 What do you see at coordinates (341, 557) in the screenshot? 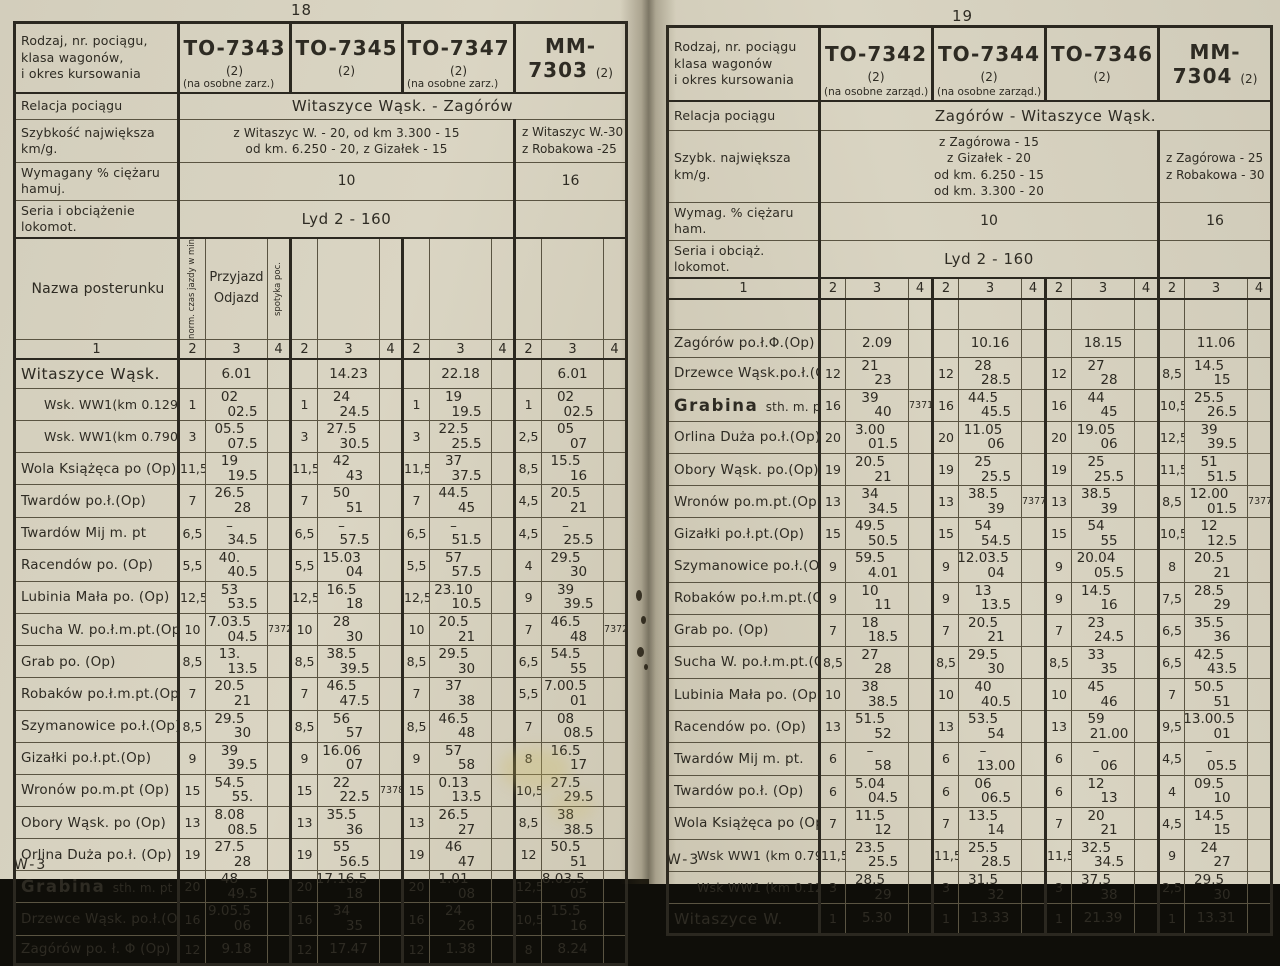
I see `arrival-time: 15.03` at bounding box center [341, 557].